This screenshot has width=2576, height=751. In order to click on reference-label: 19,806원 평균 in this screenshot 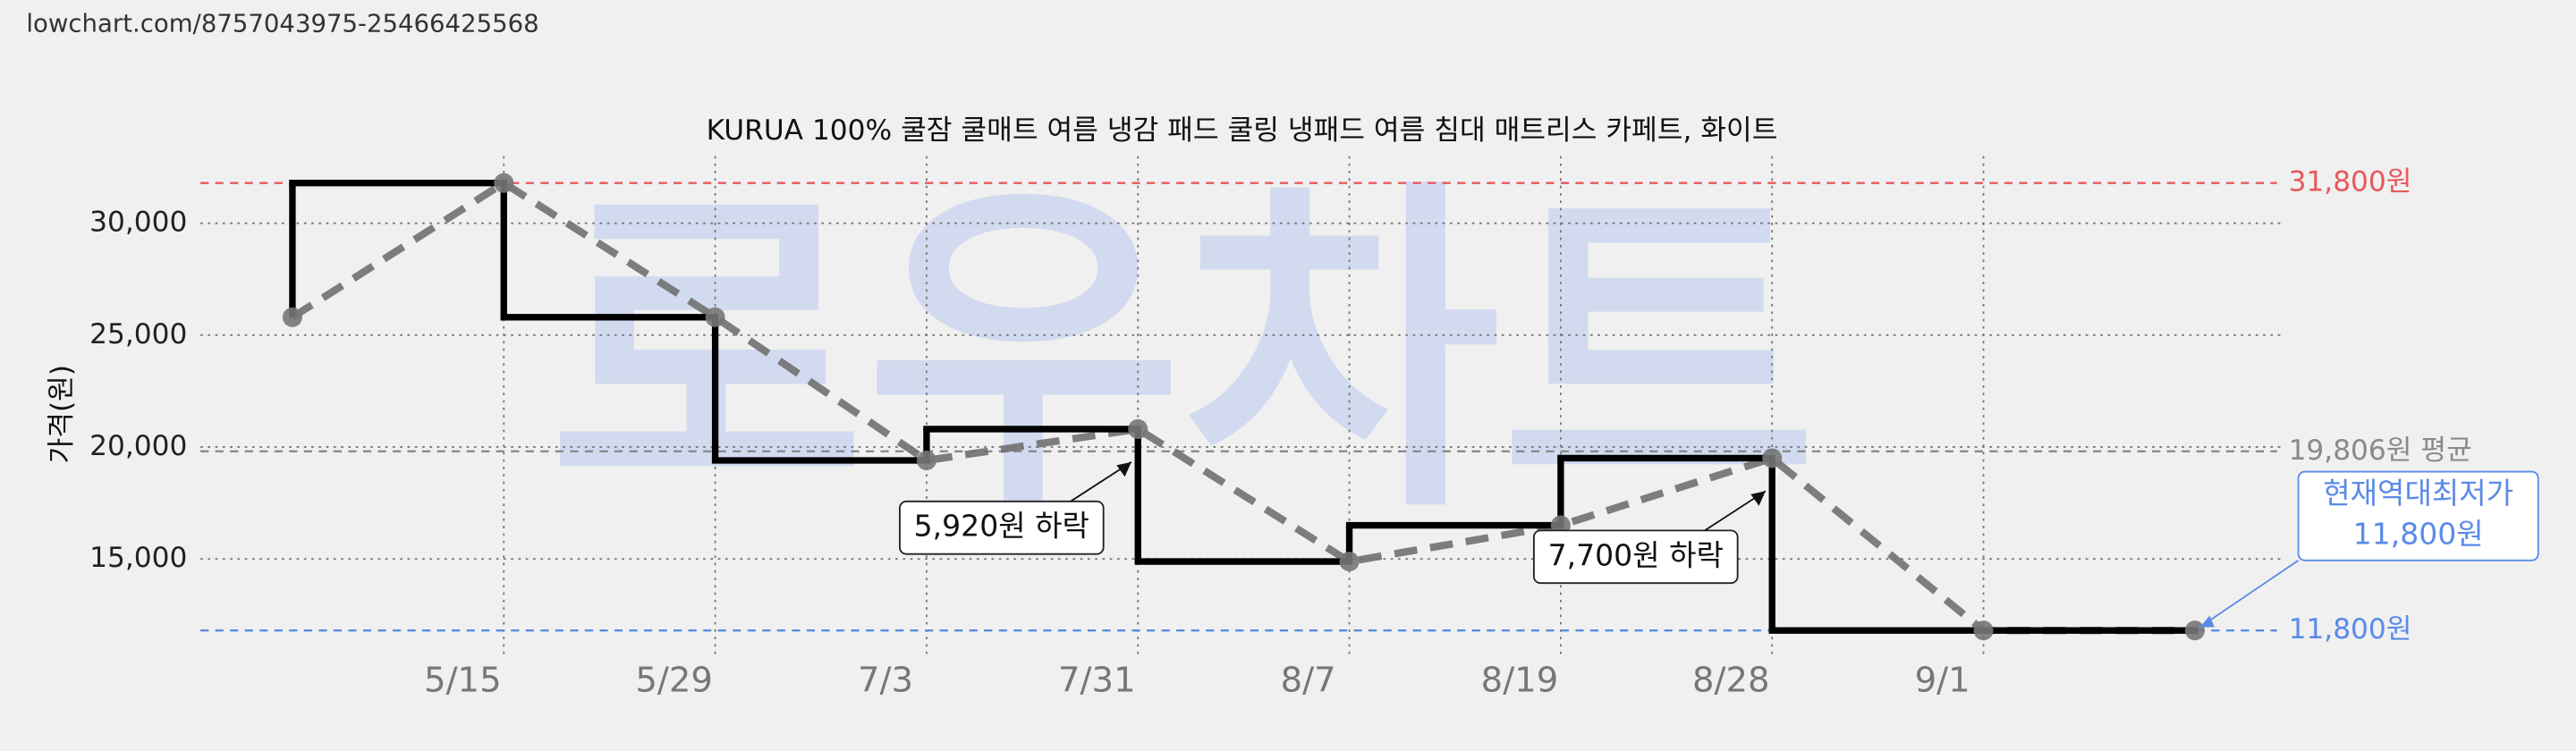, I will do `click(2380, 451)`.